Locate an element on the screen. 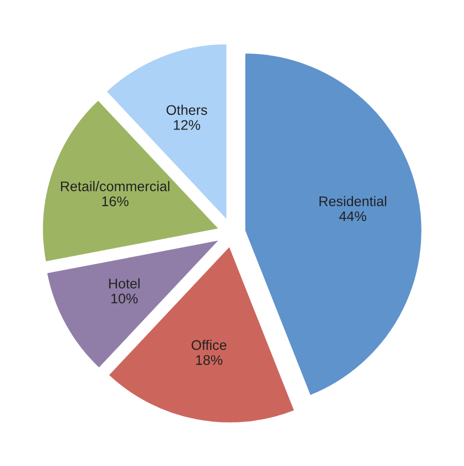 The width and height of the screenshot is (464, 466). slice-label: Retail/commercial is located at coordinates (115, 186).